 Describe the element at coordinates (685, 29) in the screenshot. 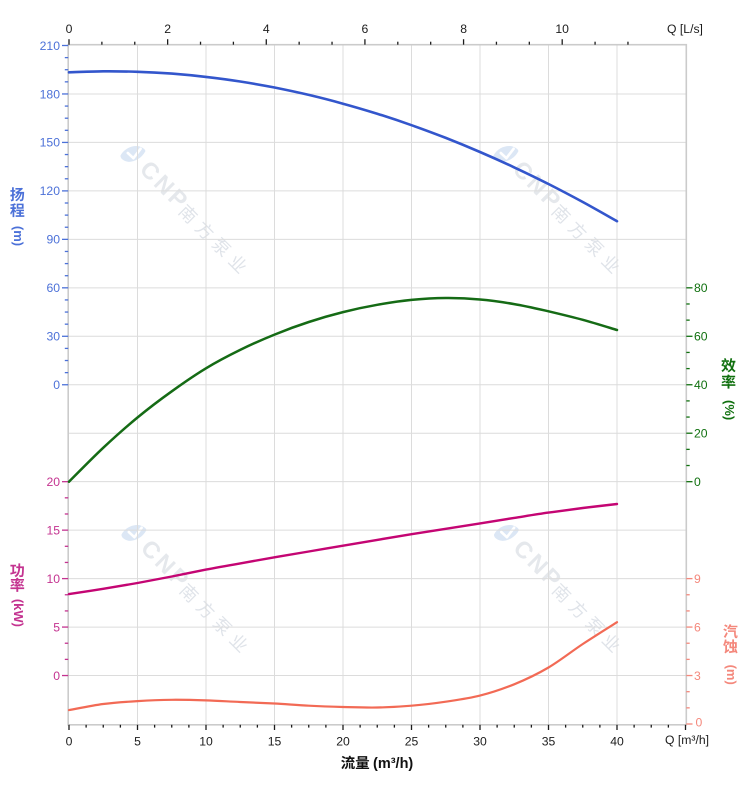

I see `svg-text: Q [L/s]` at that location.